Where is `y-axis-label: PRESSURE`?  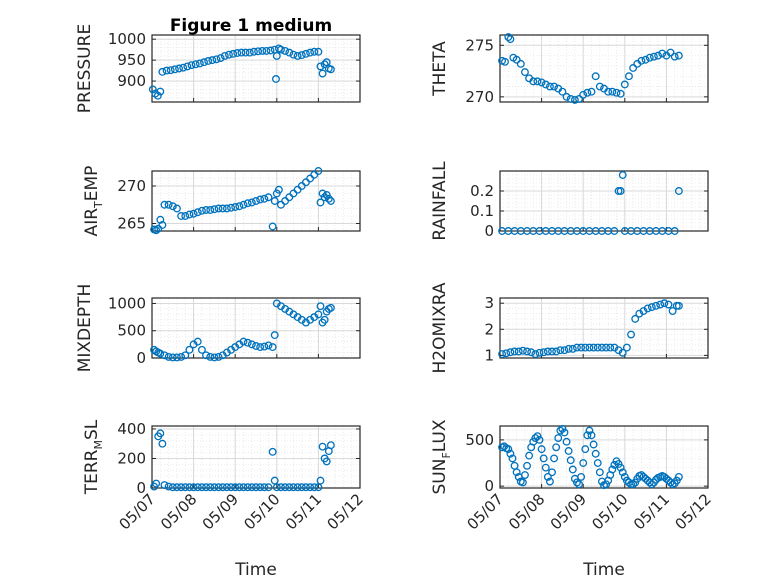 y-axis-label: PRESSURE is located at coordinates (85, 68).